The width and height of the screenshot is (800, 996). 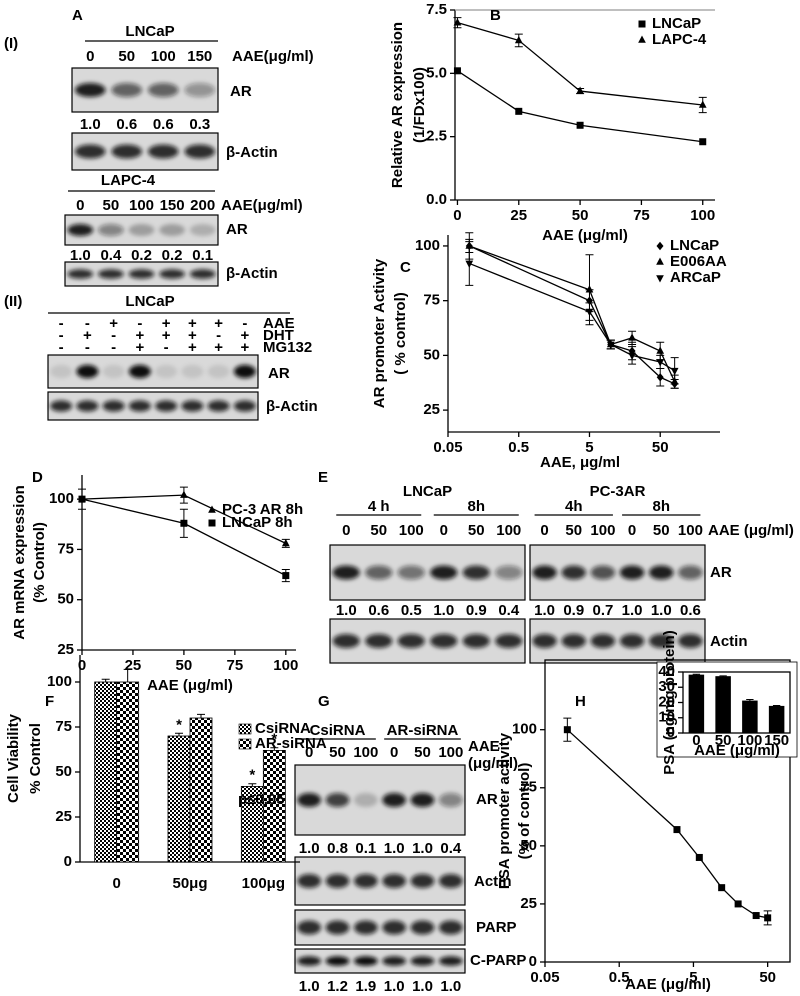 I want to click on annotation: p≤0.05, so click(x=261, y=799).